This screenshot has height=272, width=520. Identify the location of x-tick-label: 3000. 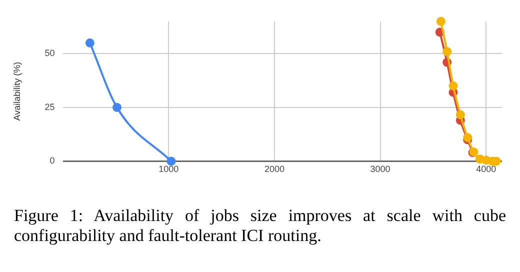
(380, 169).